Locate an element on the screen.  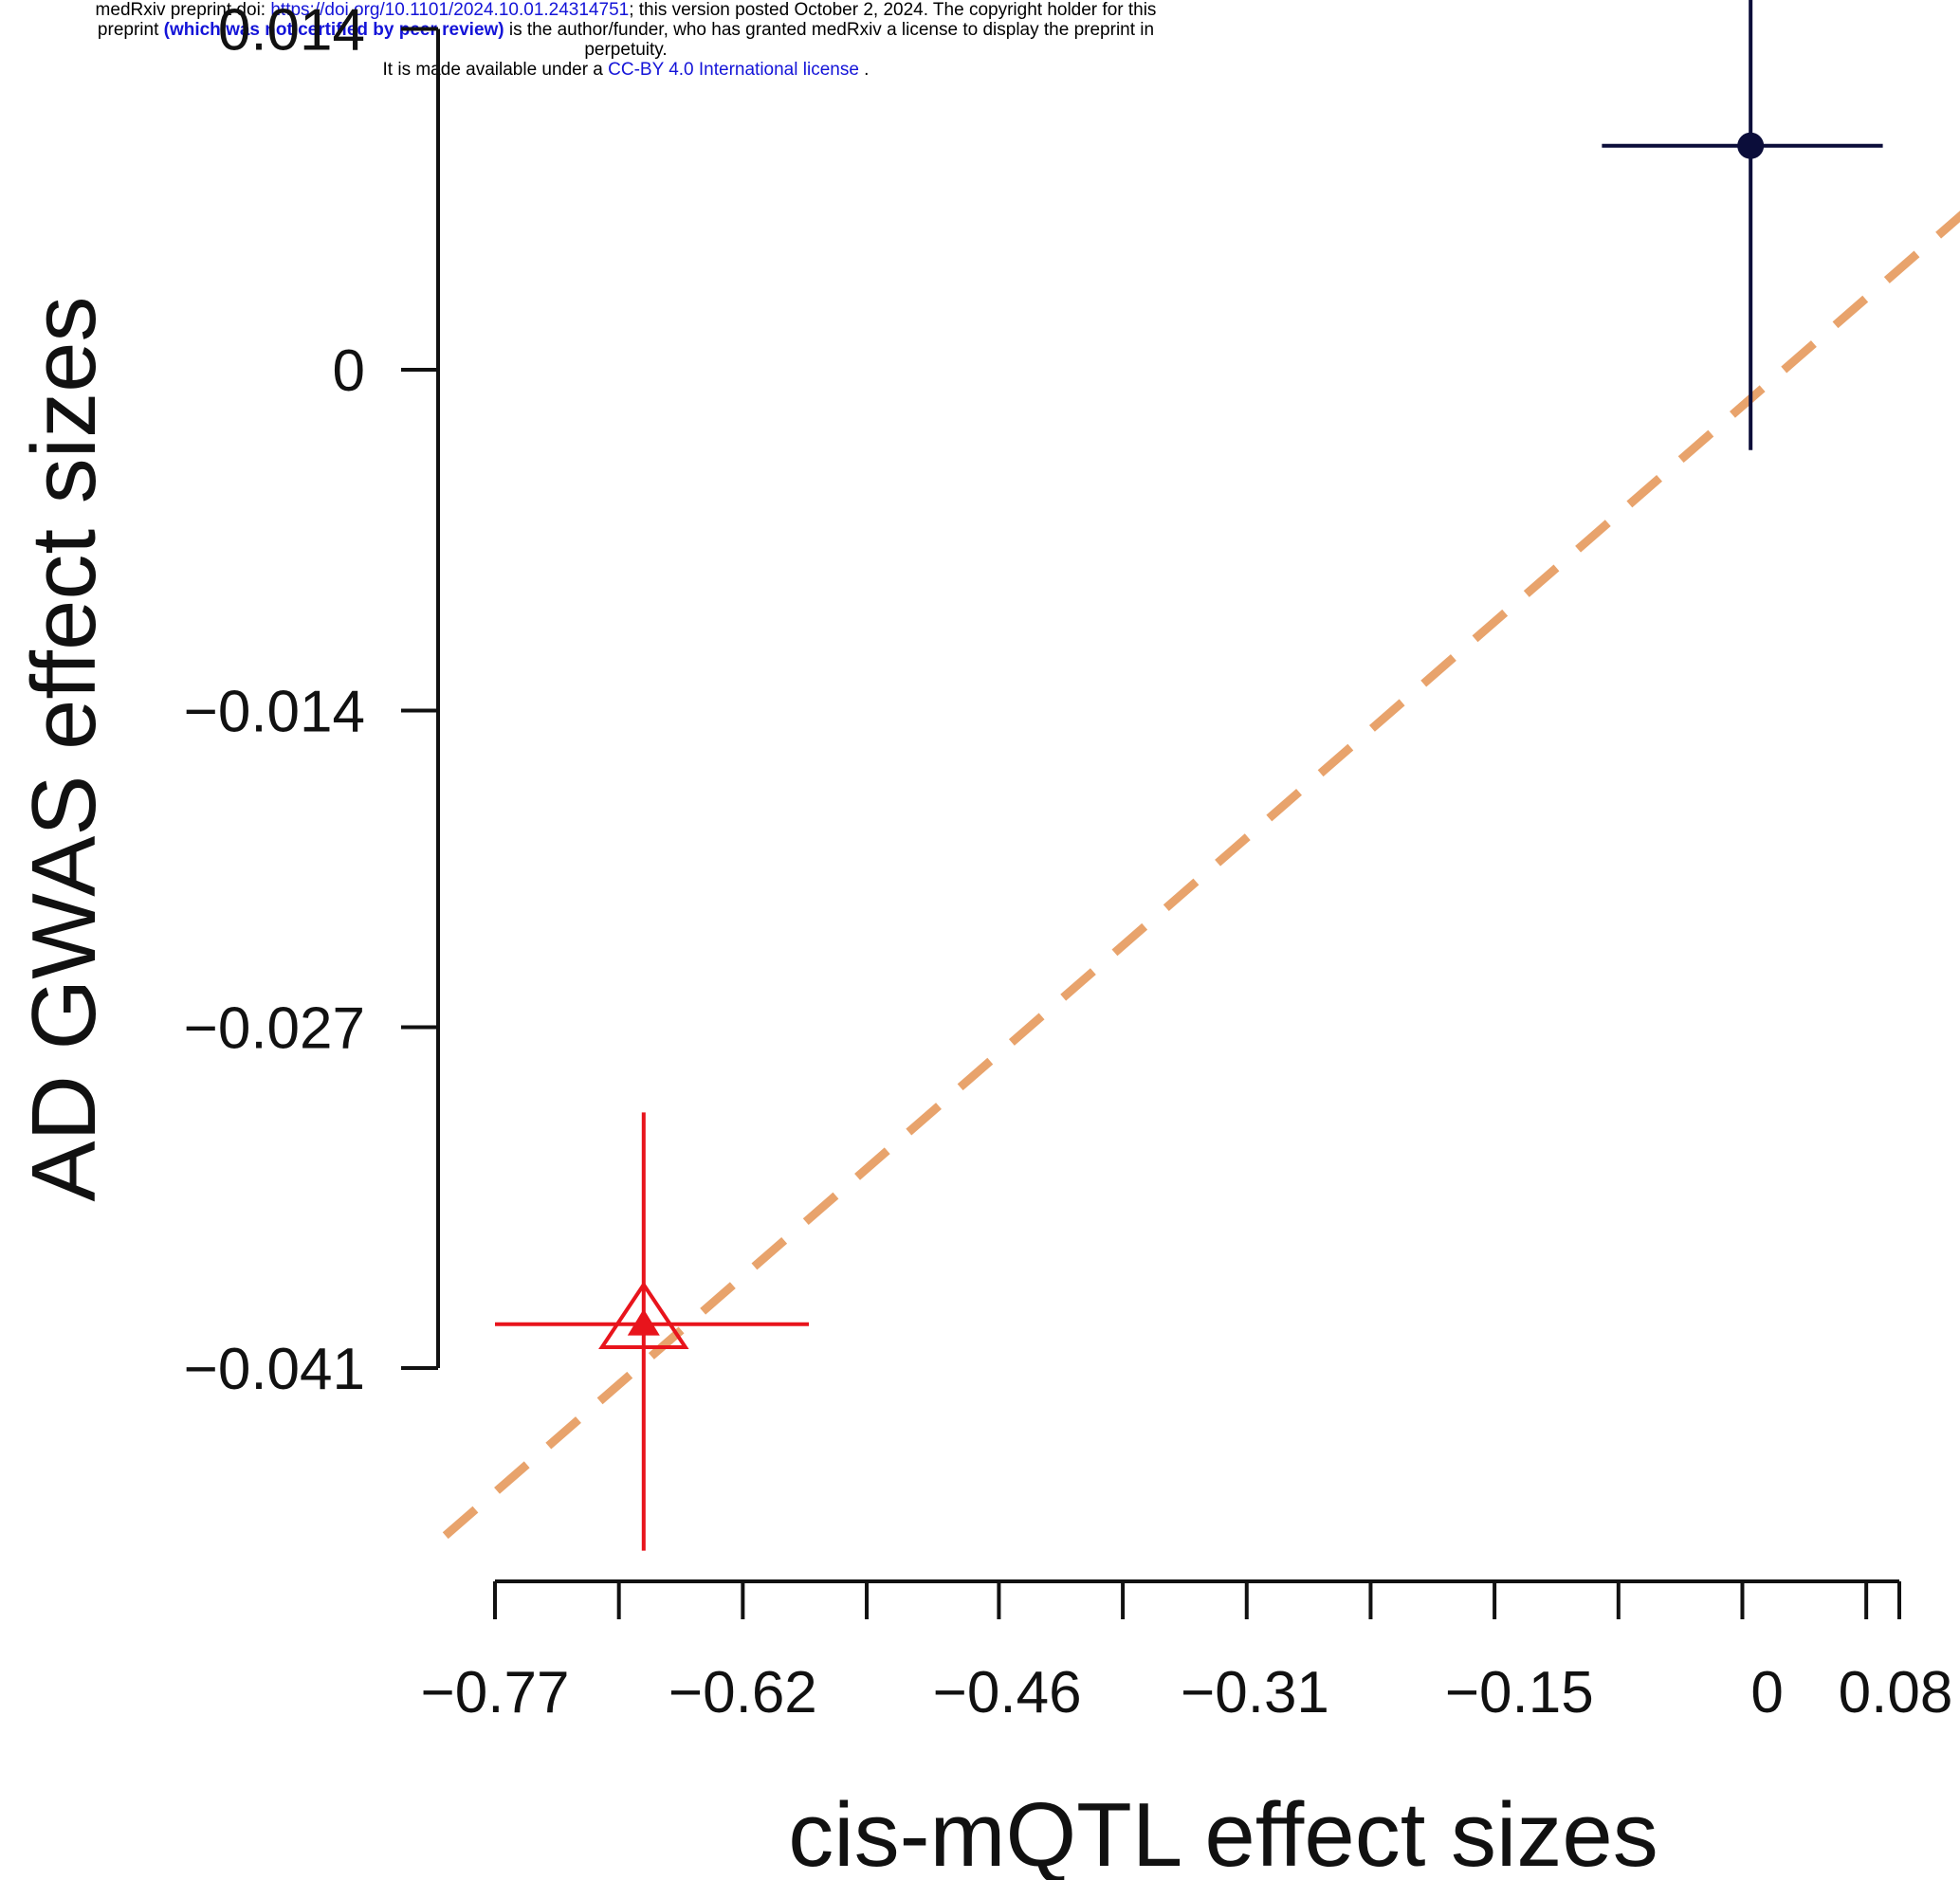
triangle-marker-outline is located at coordinates (643, 1315).